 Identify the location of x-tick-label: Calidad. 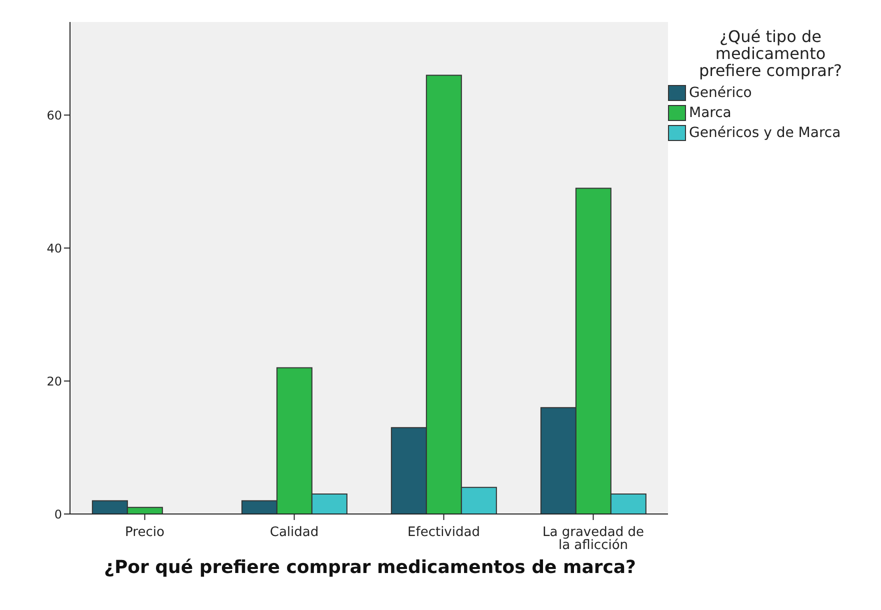
(294, 532).